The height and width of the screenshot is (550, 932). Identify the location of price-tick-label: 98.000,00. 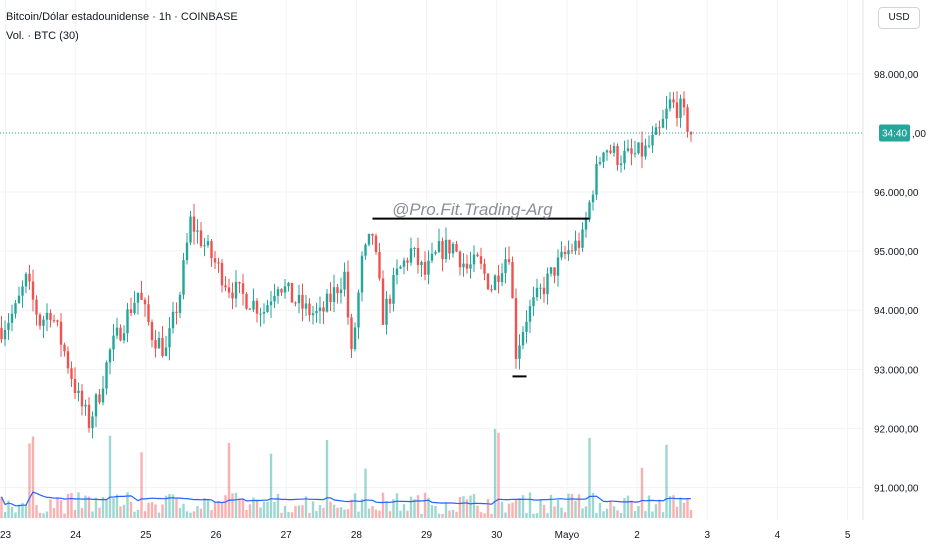
(896, 75).